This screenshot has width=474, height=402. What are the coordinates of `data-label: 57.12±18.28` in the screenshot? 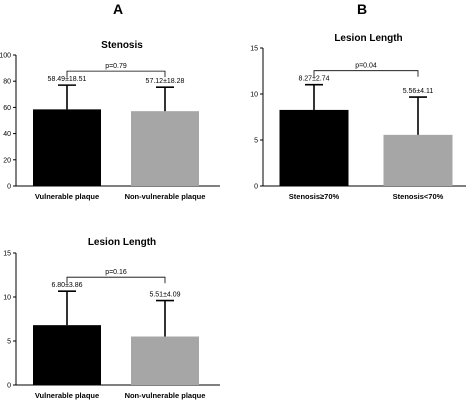 It's located at (165, 81).